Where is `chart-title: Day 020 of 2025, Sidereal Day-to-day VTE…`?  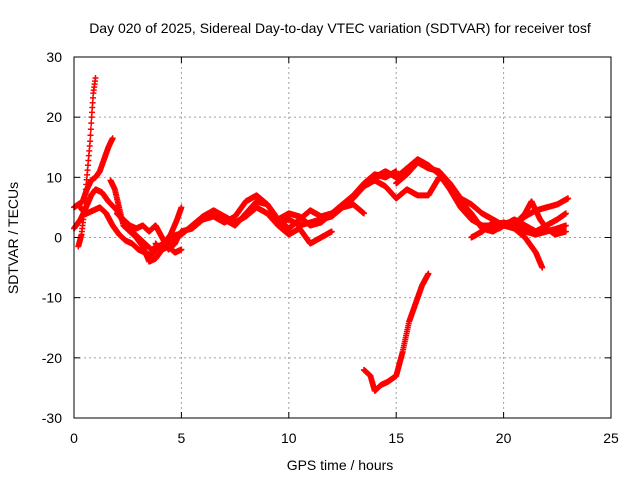 chart-title: Day 020 of 2025, Sidereal Day-to-day VTE… is located at coordinates (340, 28).